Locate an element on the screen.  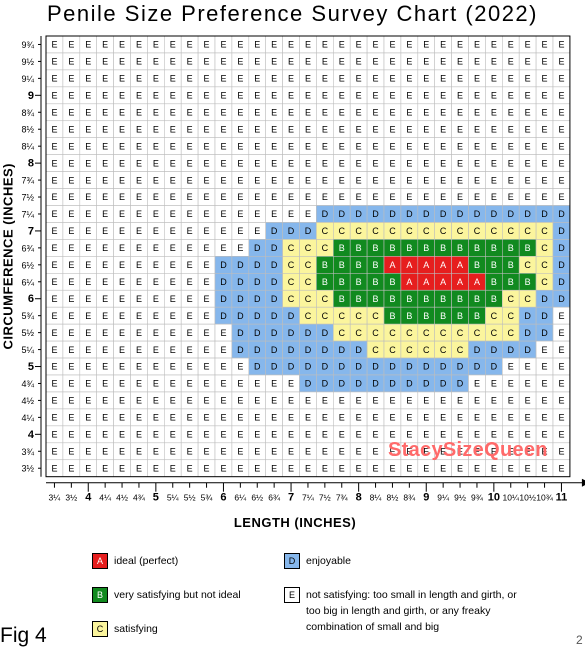
x-tick-label: 10 is located at coordinates (494, 498).